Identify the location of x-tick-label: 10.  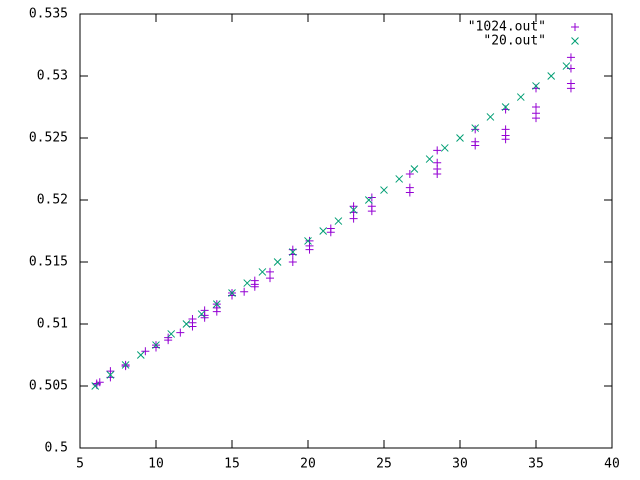
(156, 464).